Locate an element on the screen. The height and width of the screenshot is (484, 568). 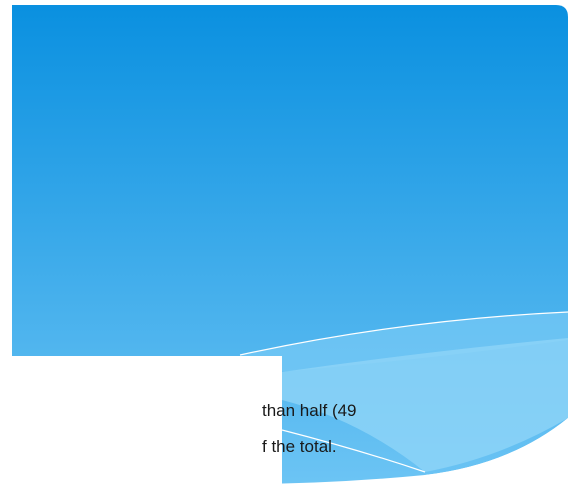
body-text-line: than half (49 is located at coordinates (309, 410).